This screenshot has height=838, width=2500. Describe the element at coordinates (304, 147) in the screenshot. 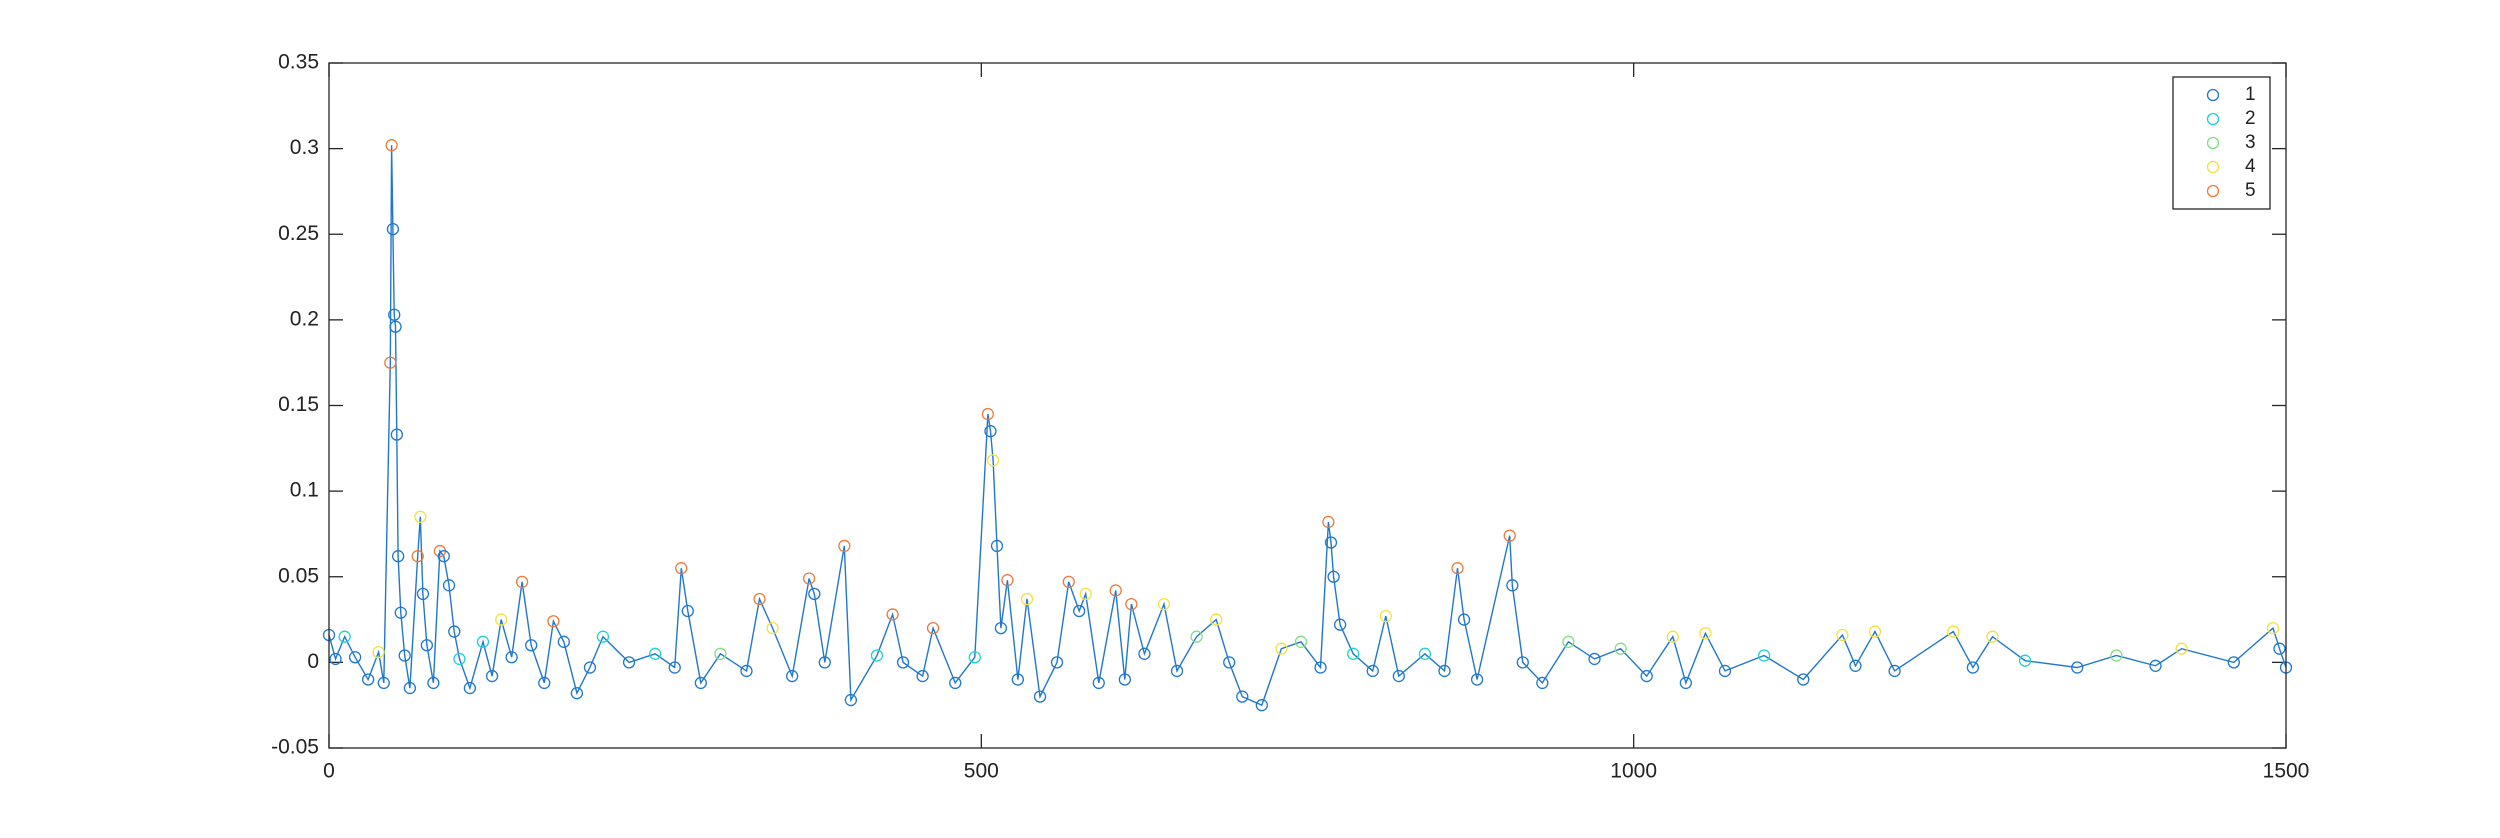

I see `y-tick-label: 0.3` at that location.